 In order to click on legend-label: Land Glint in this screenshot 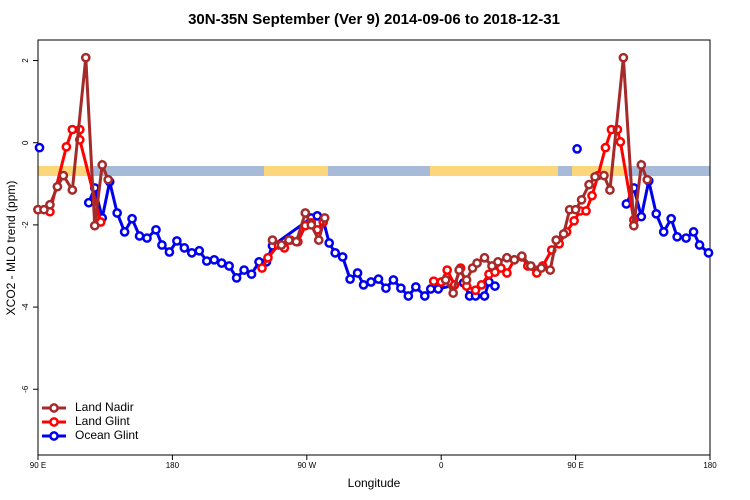, I will do `click(102, 421)`.